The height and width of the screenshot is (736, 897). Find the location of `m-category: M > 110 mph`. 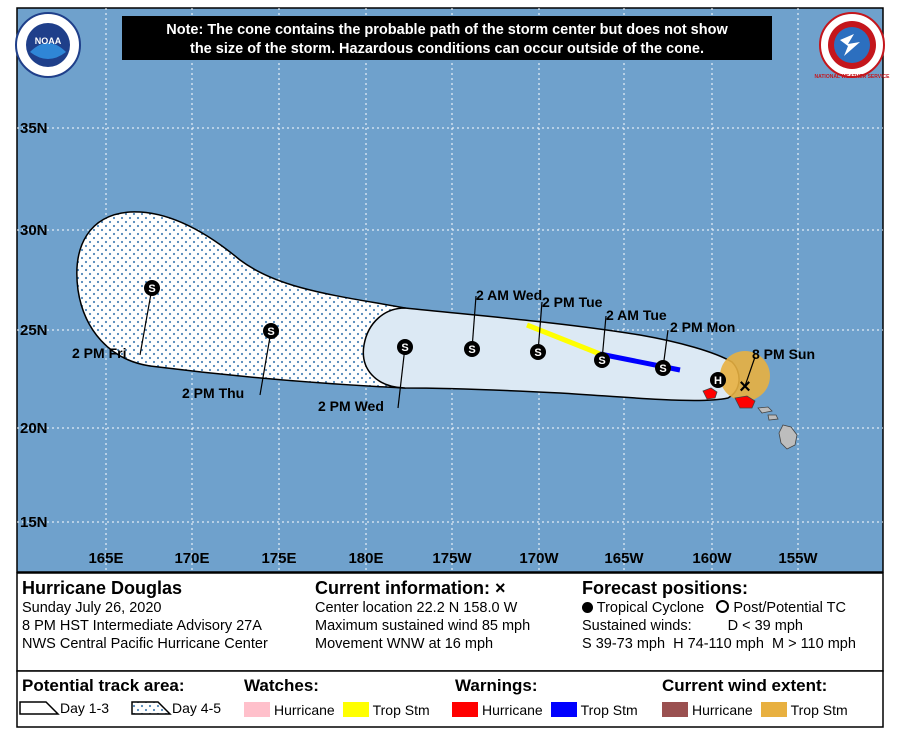

m-category: M > 110 mph is located at coordinates (813, 644).